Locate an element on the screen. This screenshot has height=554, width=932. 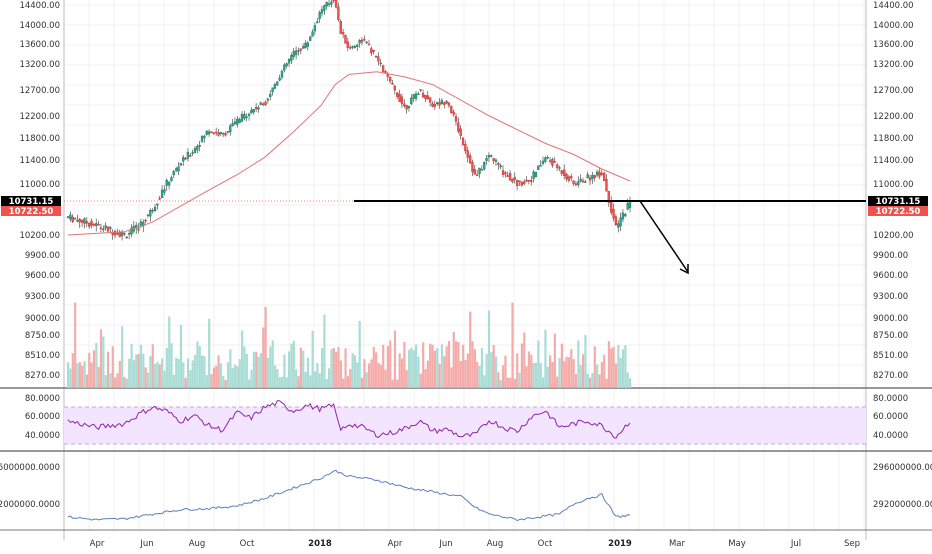
current-price-label-left-bg is located at coordinates (31, 200).